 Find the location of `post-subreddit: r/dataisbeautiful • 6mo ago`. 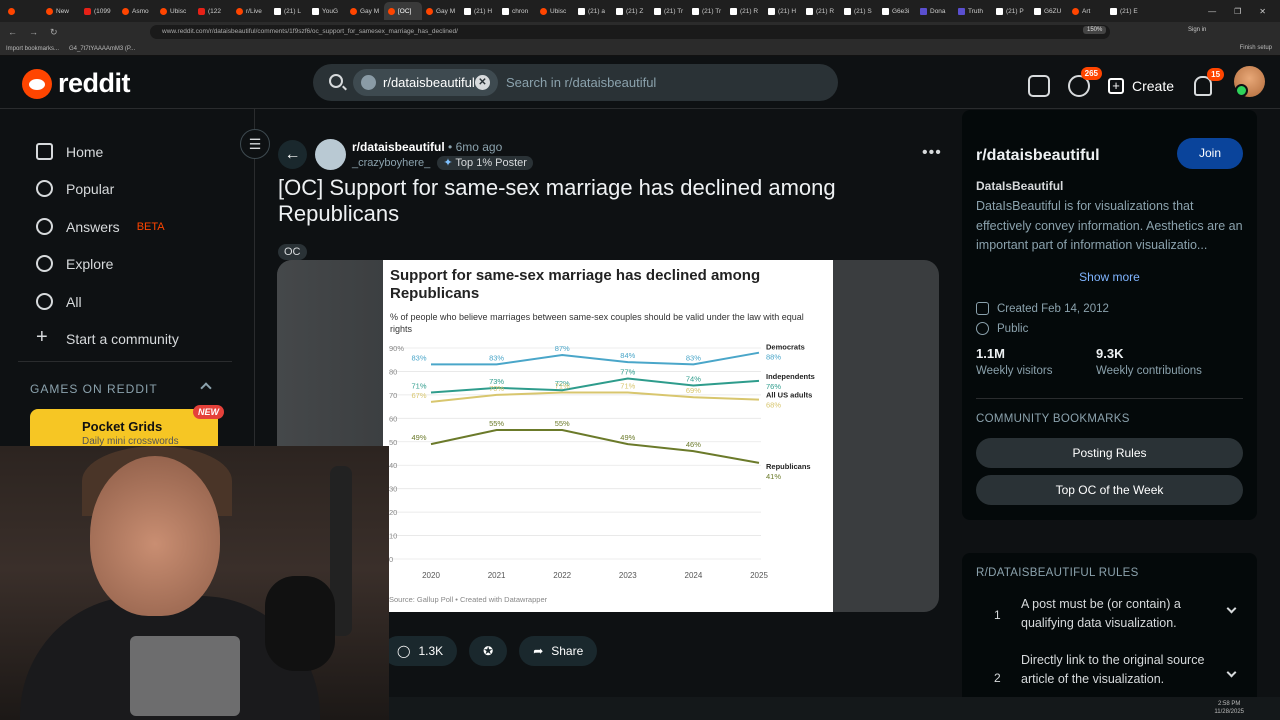

post-subreddit: r/dataisbeautiful • 6mo ago is located at coordinates (427, 147).